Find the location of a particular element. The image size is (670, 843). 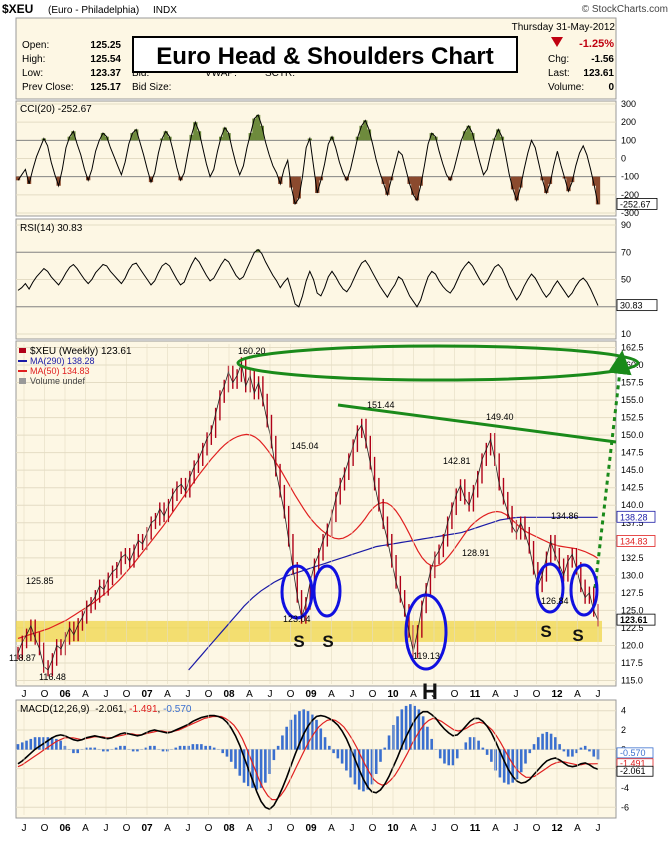

plabel-160-20: 160.20 is located at coordinates (252, 351).